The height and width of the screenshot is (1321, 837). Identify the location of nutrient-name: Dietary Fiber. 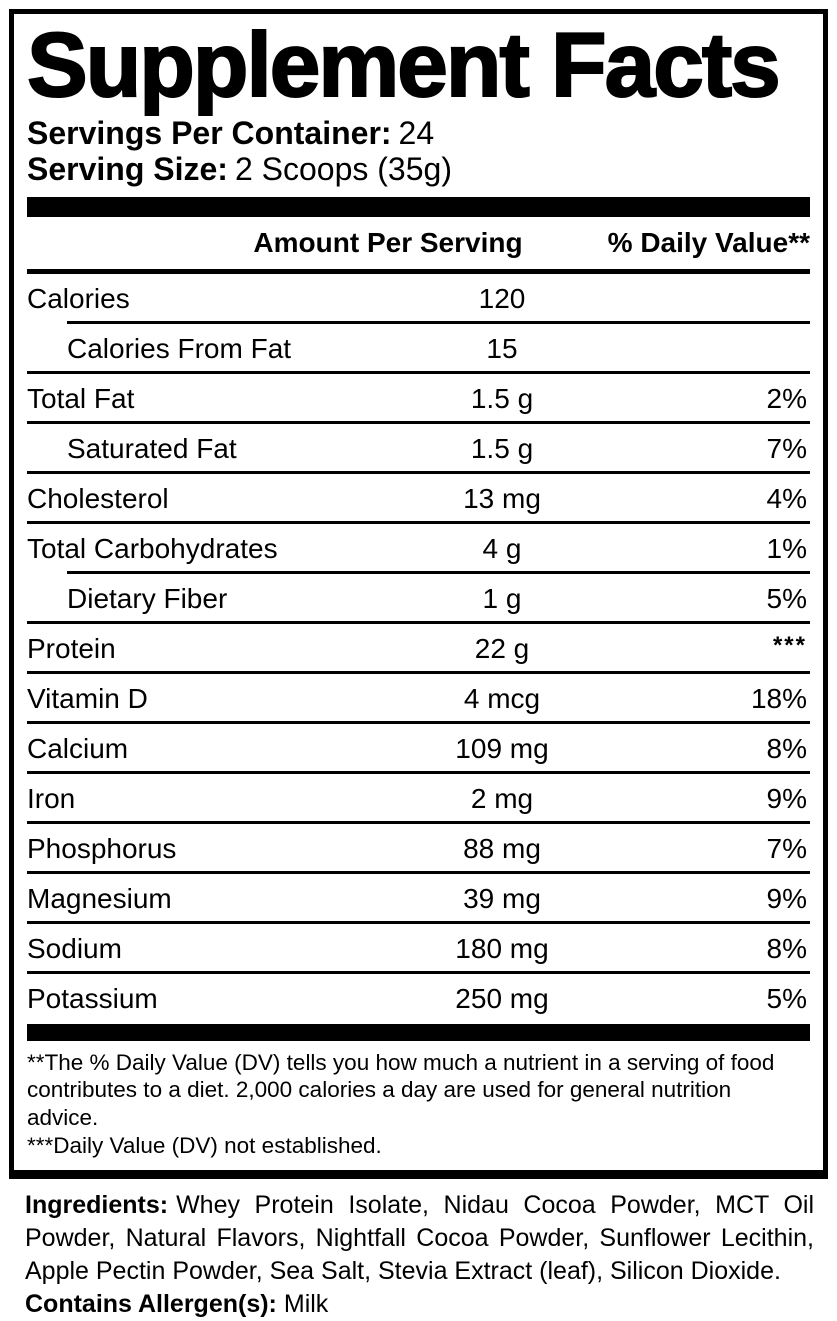
(147, 598).